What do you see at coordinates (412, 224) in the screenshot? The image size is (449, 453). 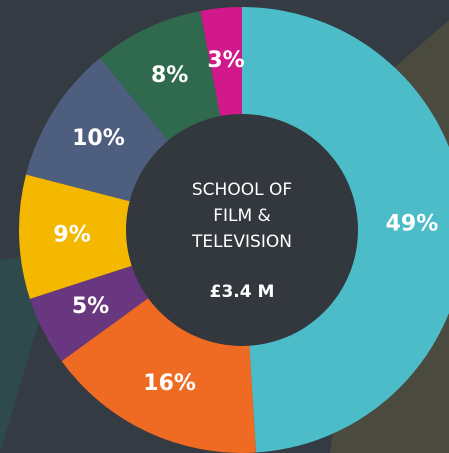 I see `slice-label: 49%` at bounding box center [412, 224].